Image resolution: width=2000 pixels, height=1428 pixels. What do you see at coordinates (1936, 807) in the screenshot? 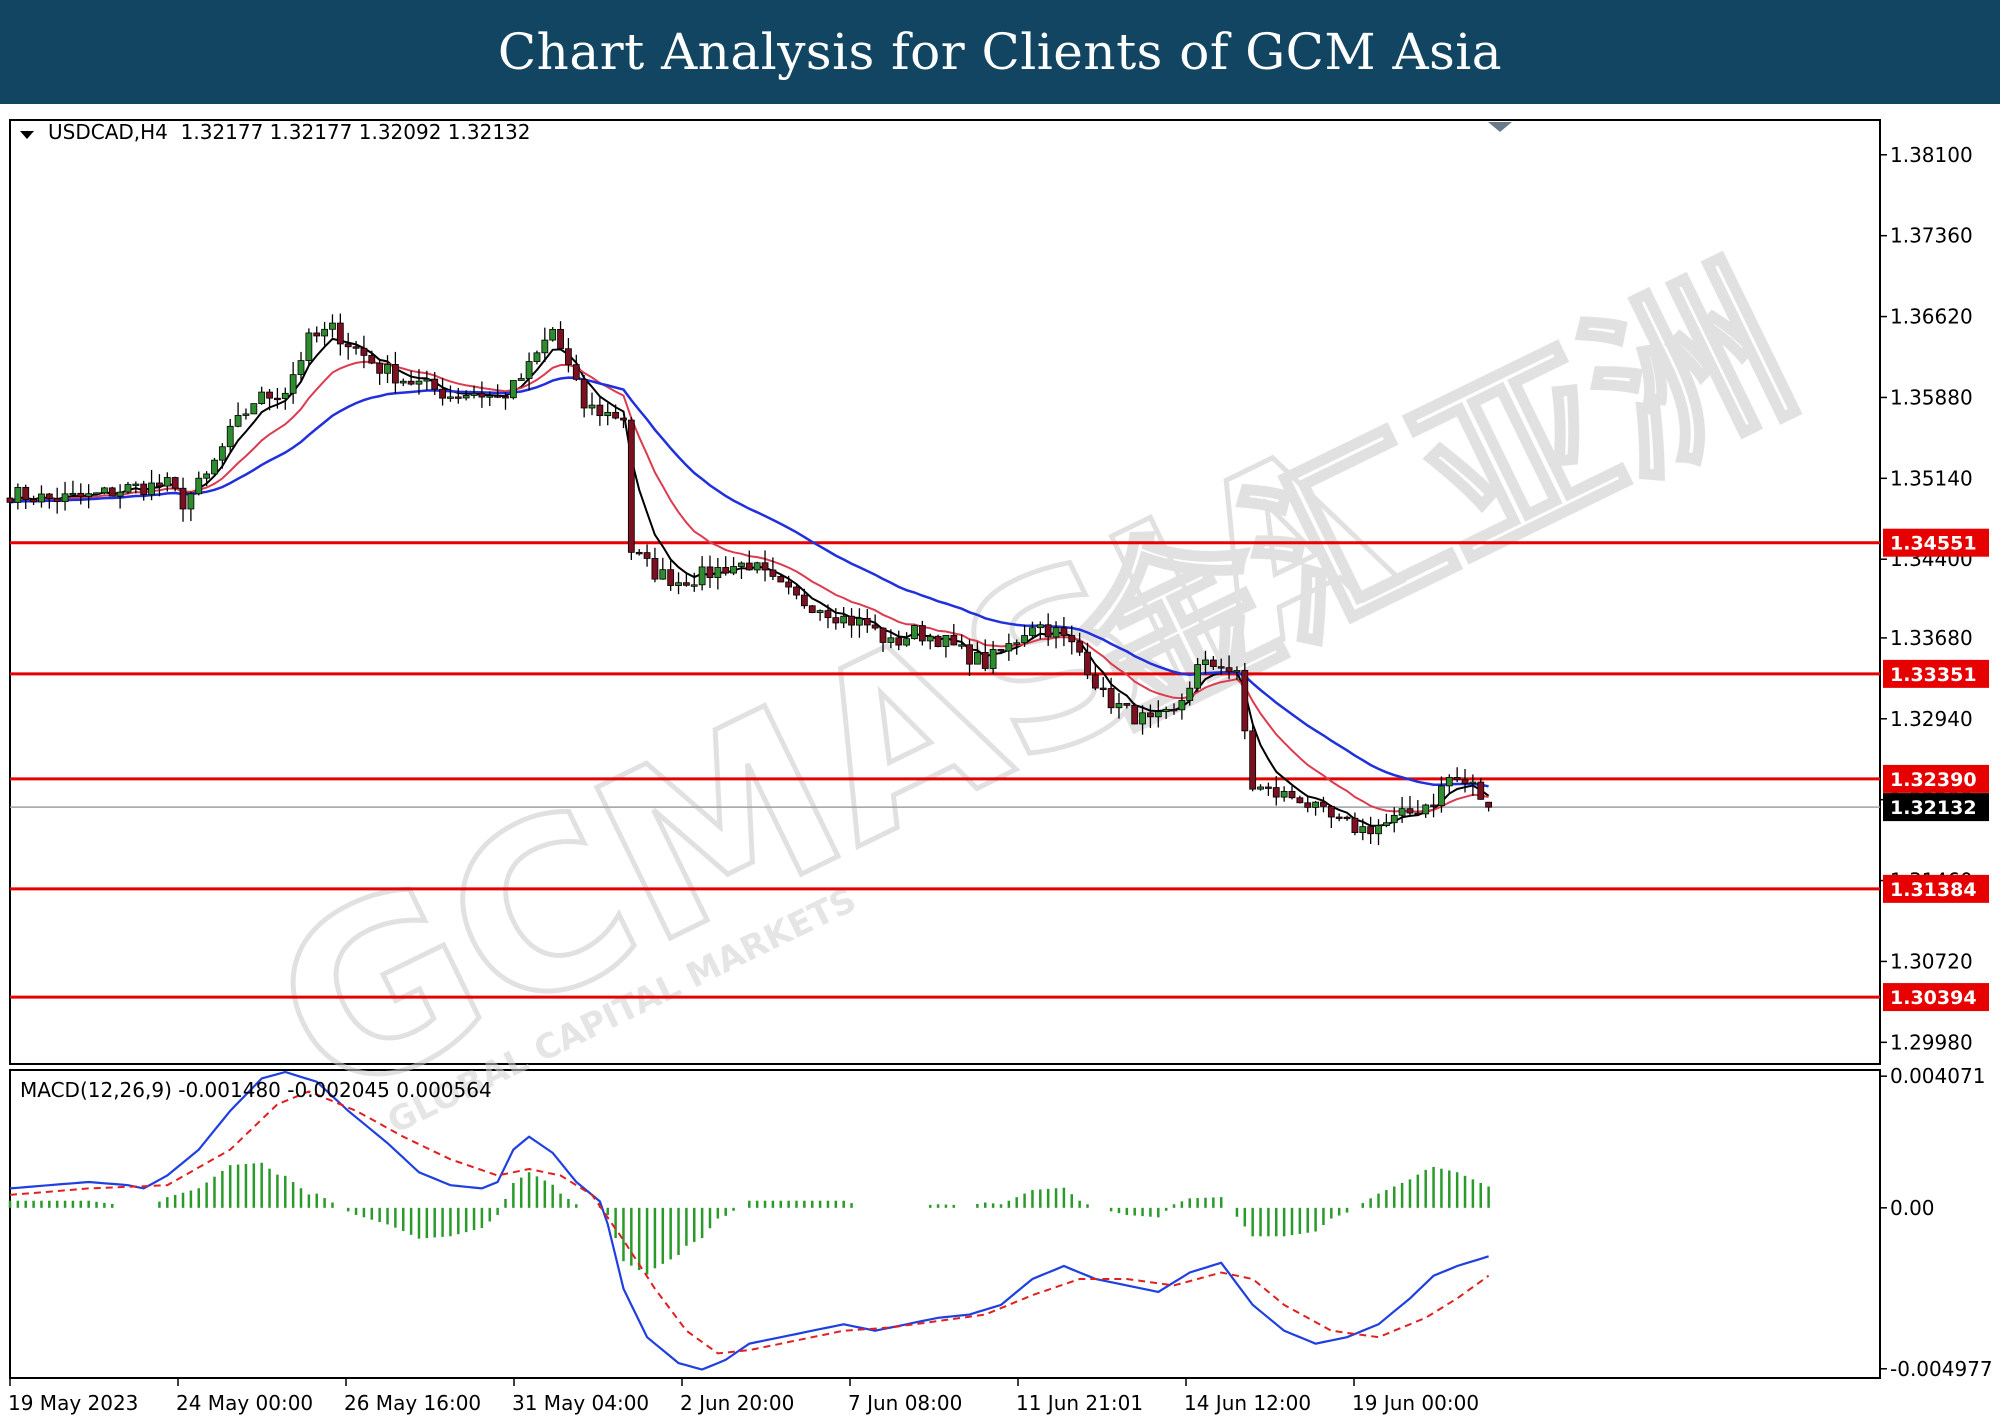
I see `bid-price-tag` at bounding box center [1936, 807].